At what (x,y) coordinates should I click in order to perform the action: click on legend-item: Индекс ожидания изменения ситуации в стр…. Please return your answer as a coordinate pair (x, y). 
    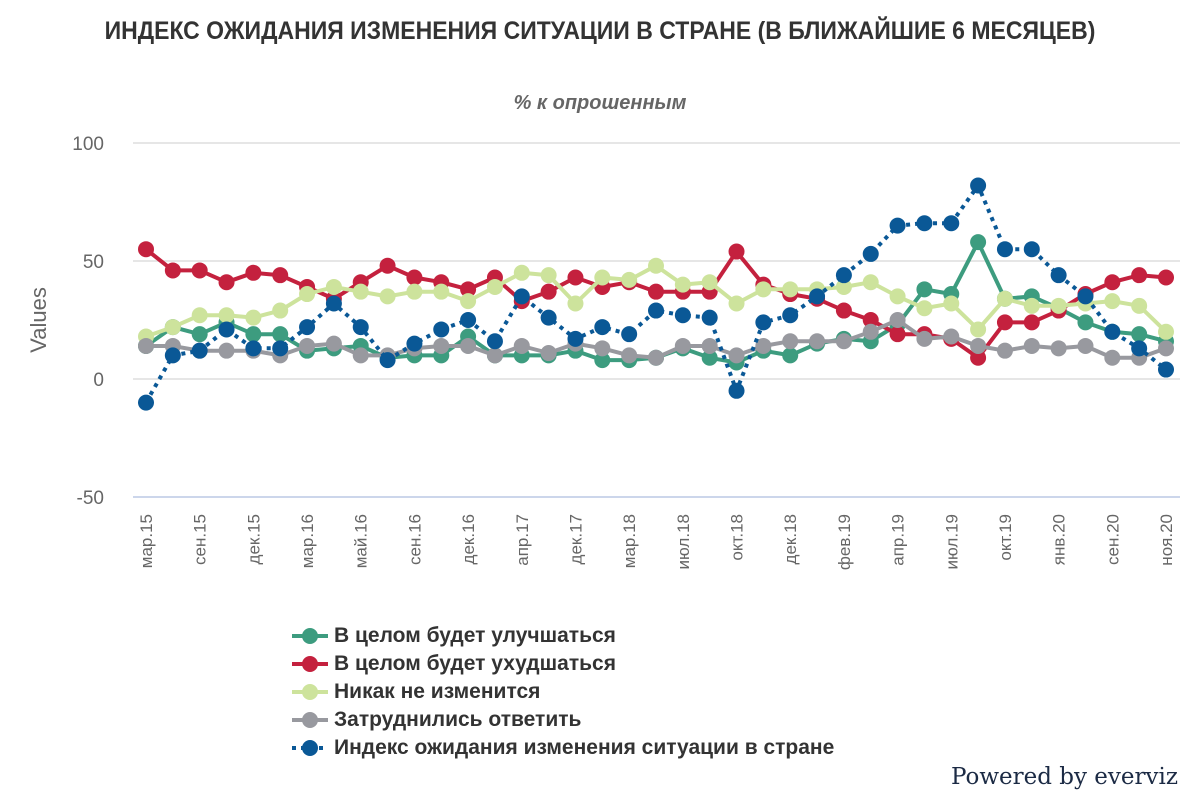
    Looking at the image, I should click on (562, 748).